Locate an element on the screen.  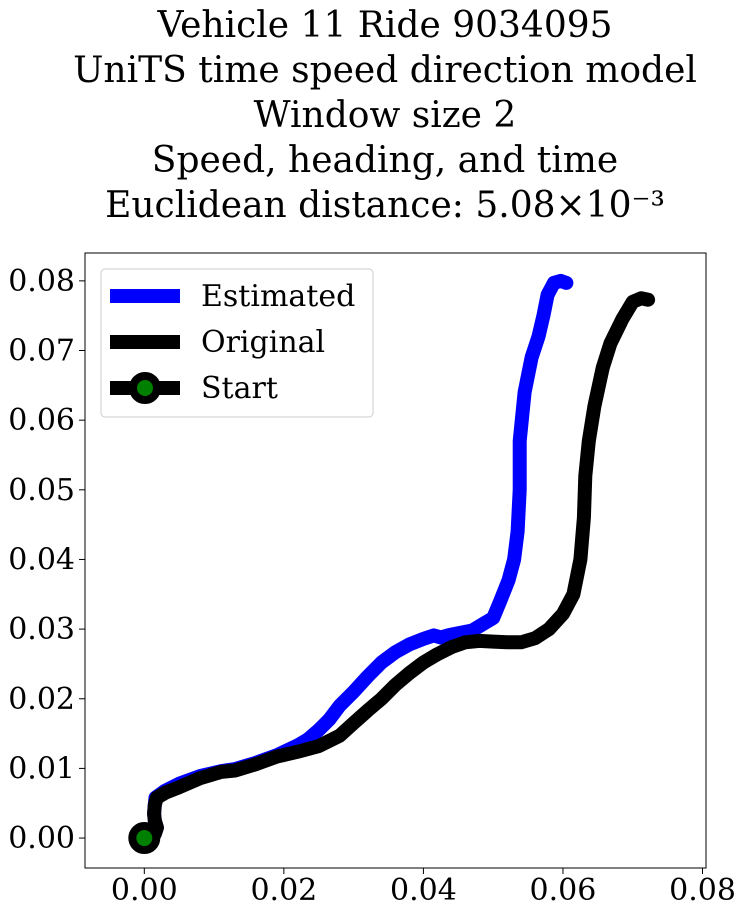
y-tick-label: 0.04 is located at coordinates (41, 559).